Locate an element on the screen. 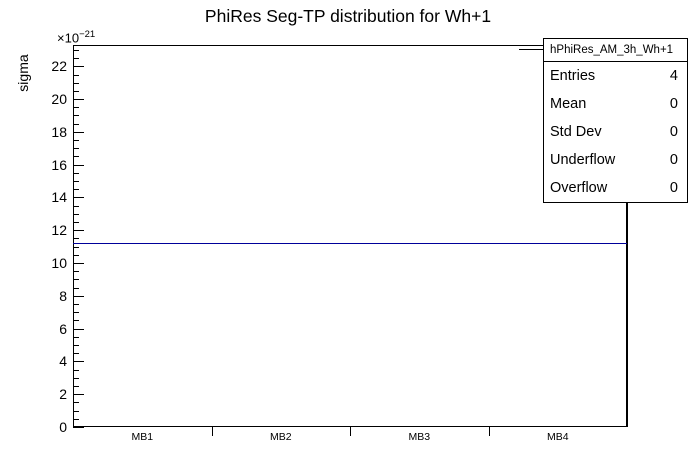 This screenshot has height=472, width=696. stats-box-title: hPhiRes_AM_3h_Wh+1 is located at coordinates (615, 50).